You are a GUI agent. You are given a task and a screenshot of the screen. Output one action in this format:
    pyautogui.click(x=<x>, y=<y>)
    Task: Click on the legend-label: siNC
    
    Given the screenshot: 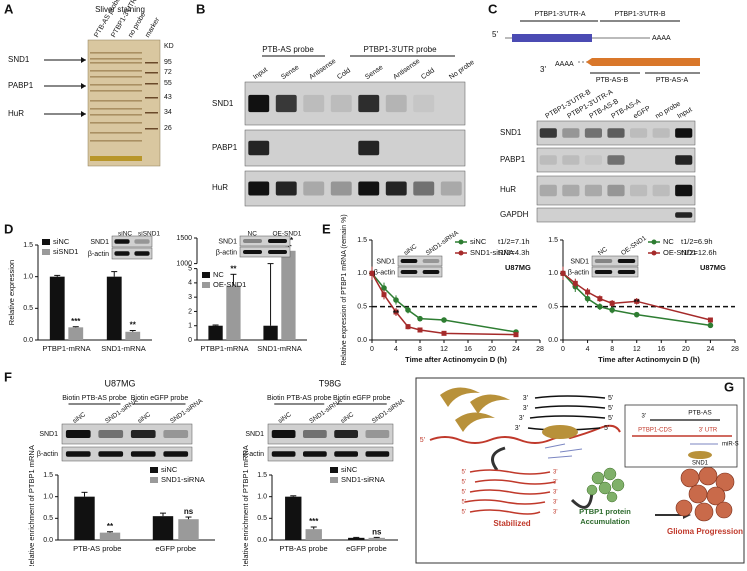 What is the action you would take?
    pyautogui.click(x=169, y=469)
    